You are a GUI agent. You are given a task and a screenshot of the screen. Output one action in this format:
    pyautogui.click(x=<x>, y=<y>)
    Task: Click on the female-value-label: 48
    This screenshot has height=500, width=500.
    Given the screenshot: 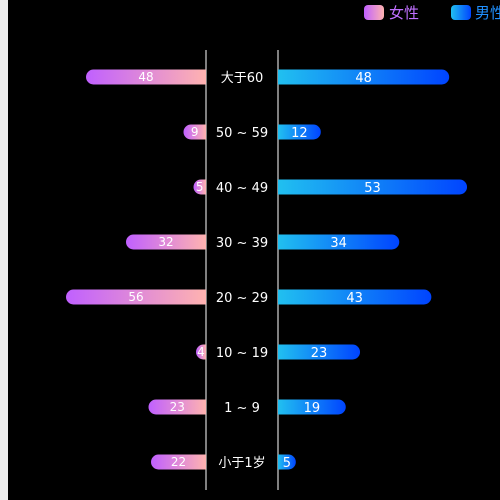 What is the action you would take?
    pyautogui.click(x=145, y=77)
    